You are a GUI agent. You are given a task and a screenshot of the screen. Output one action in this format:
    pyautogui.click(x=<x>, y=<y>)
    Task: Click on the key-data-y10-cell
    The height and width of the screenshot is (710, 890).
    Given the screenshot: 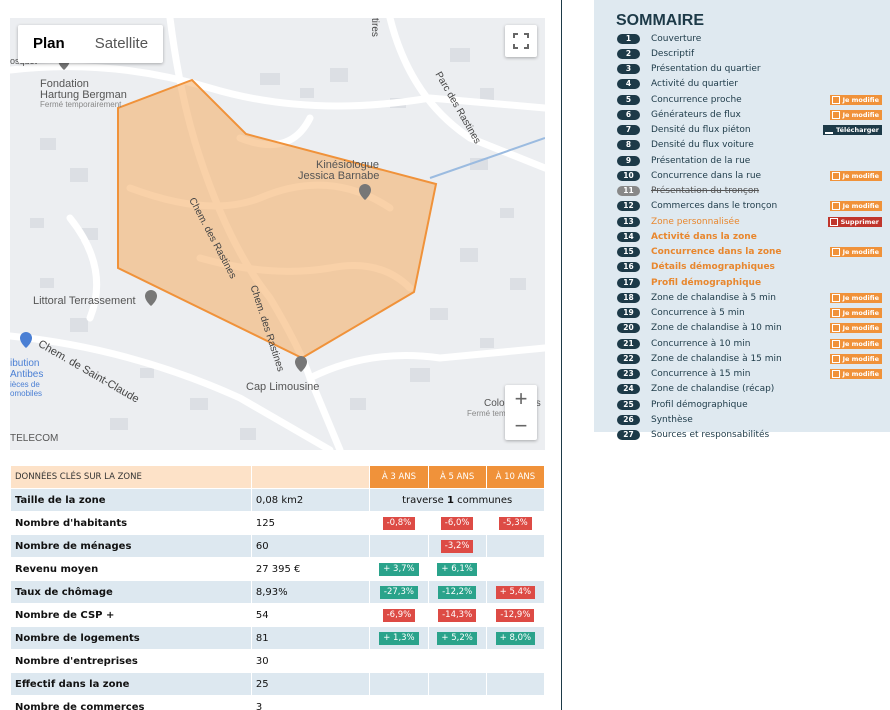 What is the action you would take?
    pyautogui.click(x=515, y=661)
    